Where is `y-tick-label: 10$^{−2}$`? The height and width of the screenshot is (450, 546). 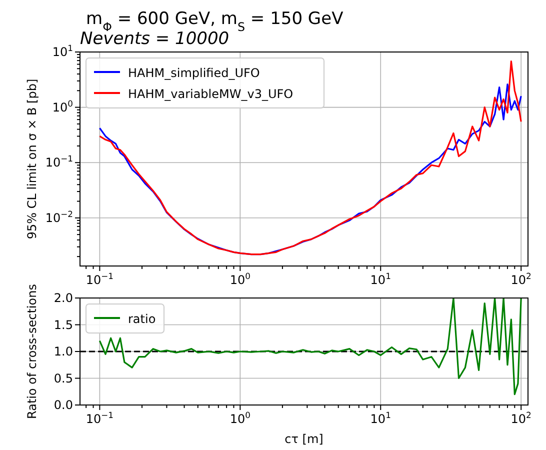 y-tick-label: 10$^{−2}$ is located at coordinates (59, 216).